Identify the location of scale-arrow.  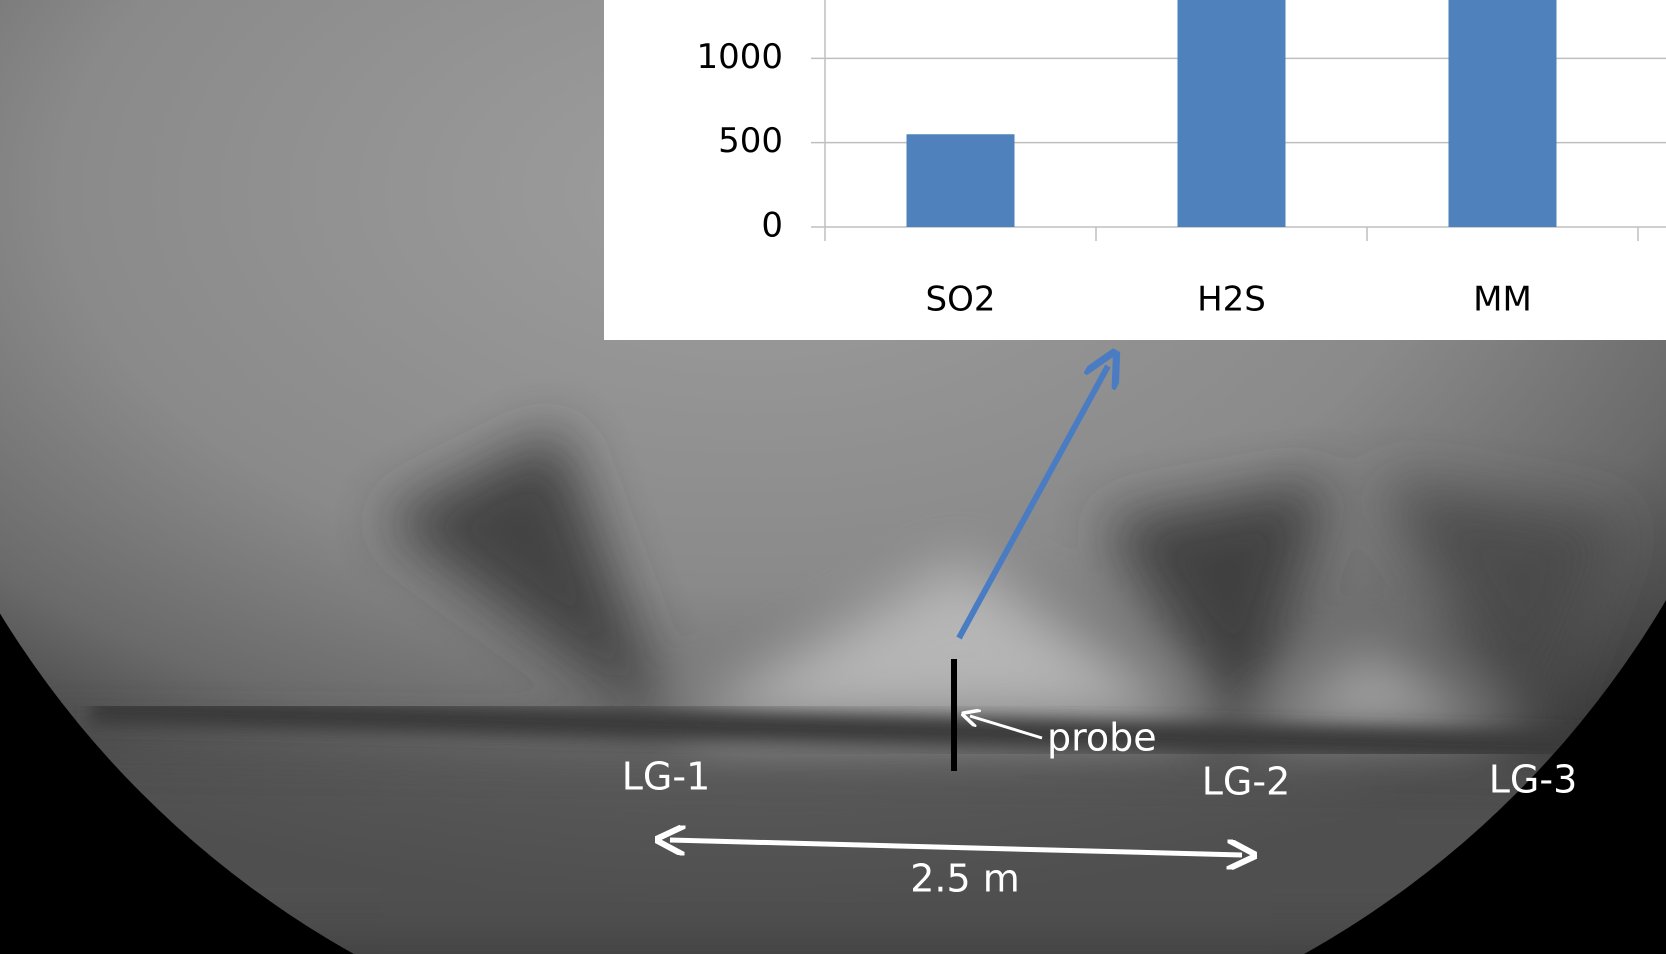
(956, 847).